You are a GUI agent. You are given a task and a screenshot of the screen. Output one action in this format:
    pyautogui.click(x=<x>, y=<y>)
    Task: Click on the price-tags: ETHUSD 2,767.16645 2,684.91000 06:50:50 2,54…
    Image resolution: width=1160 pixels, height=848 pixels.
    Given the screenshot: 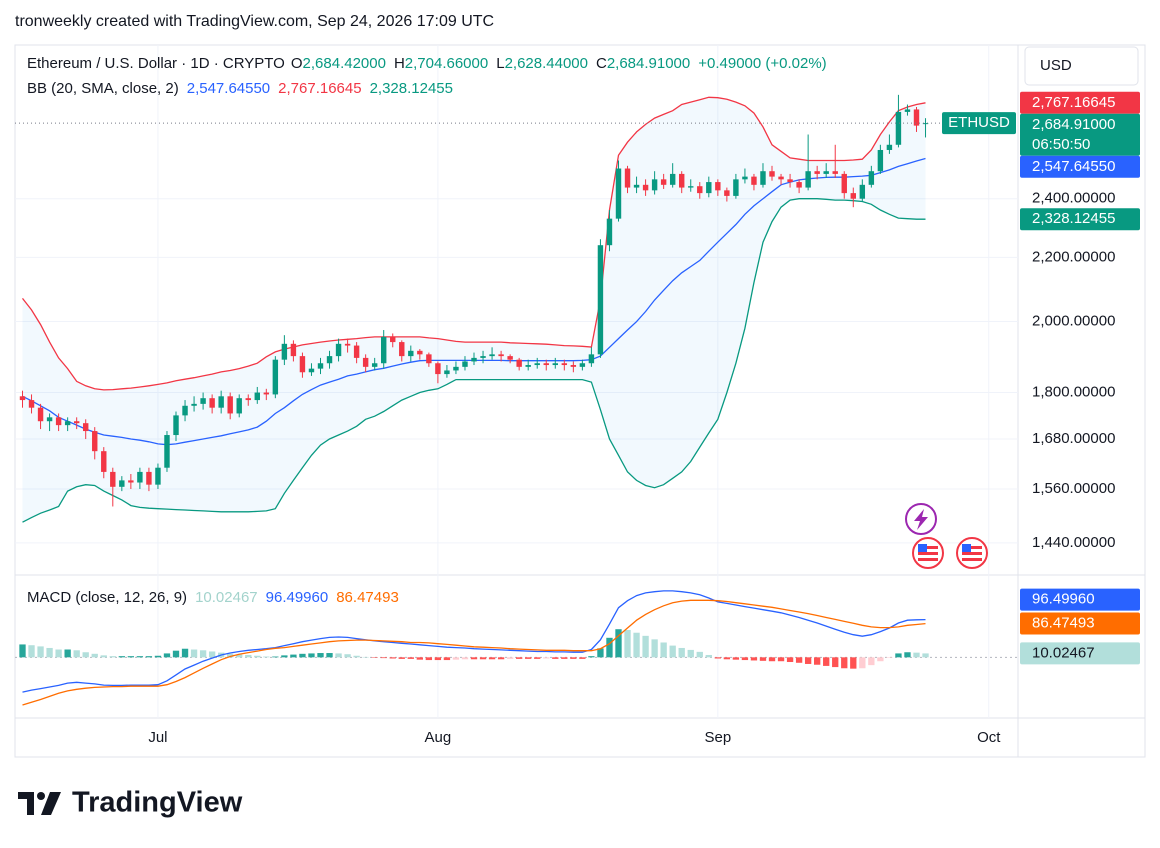 What is the action you would take?
    pyautogui.click(x=1041, y=378)
    